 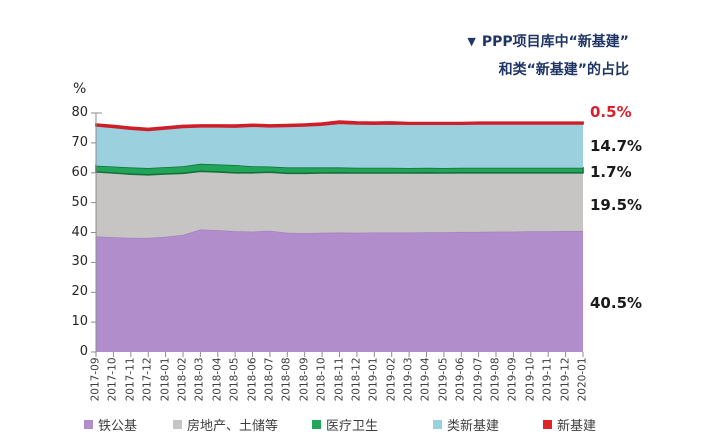 What do you see at coordinates (582, 379) in the screenshot?
I see `x-tick-label: 2020-01` at bounding box center [582, 379].